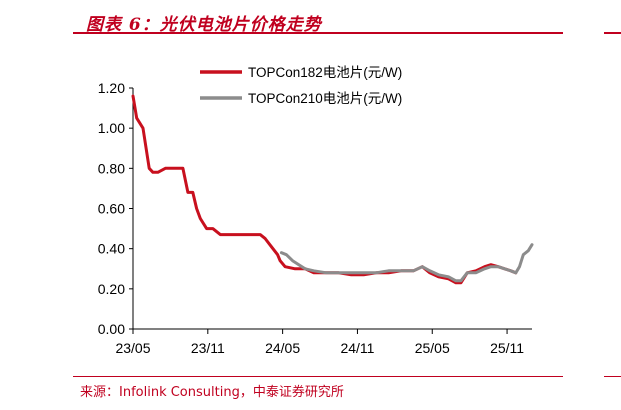 The width and height of the screenshot is (621, 410). What do you see at coordinates (111, 329) in the screenshot?
I see `y-tick-label: 0.00` at bounding box center [111, 329].